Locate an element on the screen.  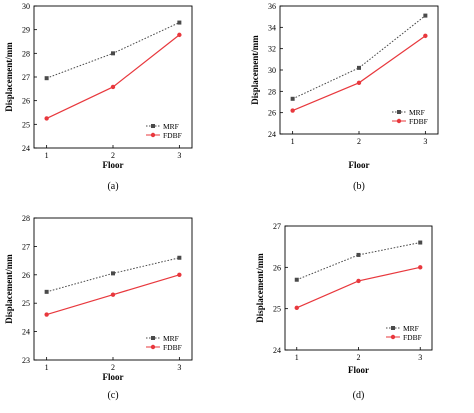
y-tick-label: 23 is located at coordinates (26, 360).